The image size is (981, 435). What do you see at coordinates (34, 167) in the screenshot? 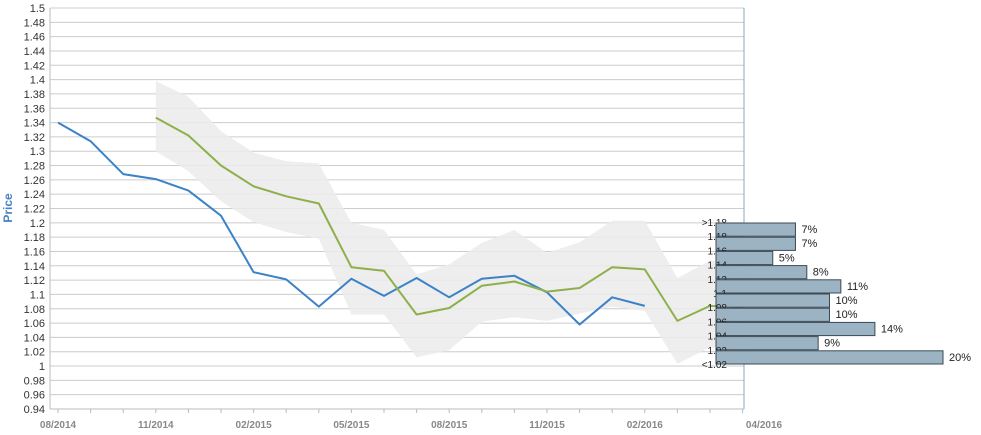
I see `y-tick-label: 1.28` at bounding box center [34, 167].